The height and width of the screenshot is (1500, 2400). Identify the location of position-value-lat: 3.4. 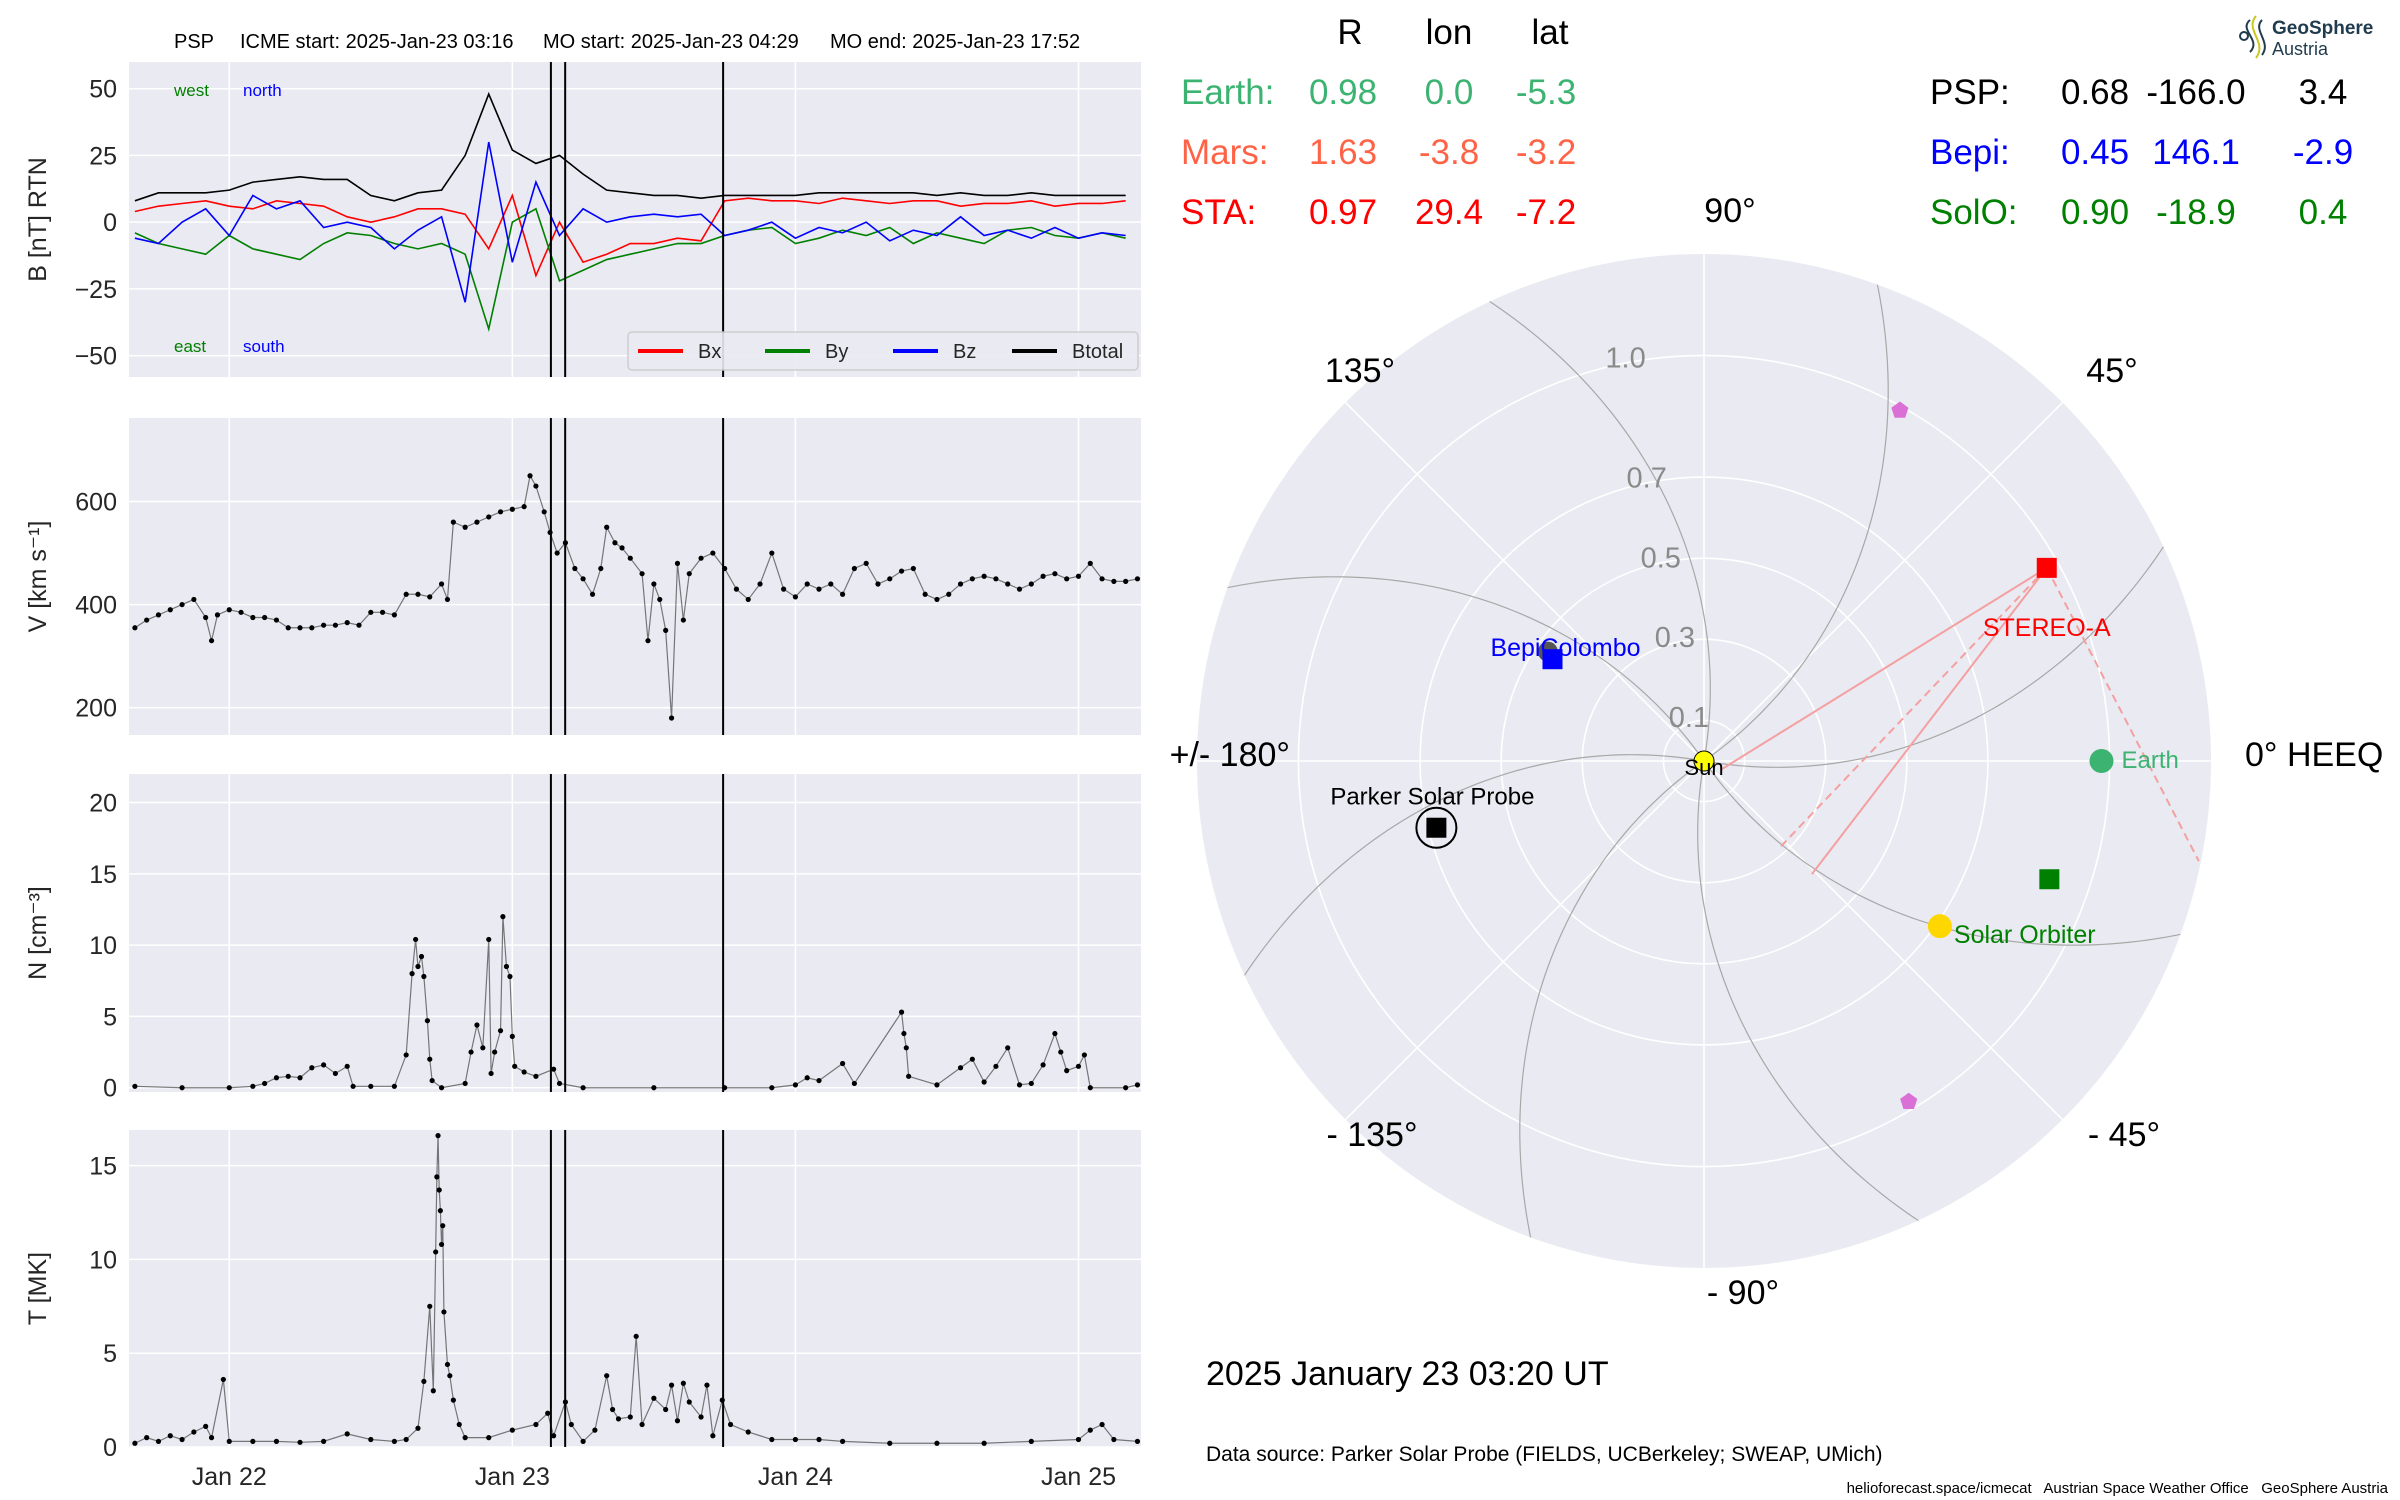
(2323, 92).